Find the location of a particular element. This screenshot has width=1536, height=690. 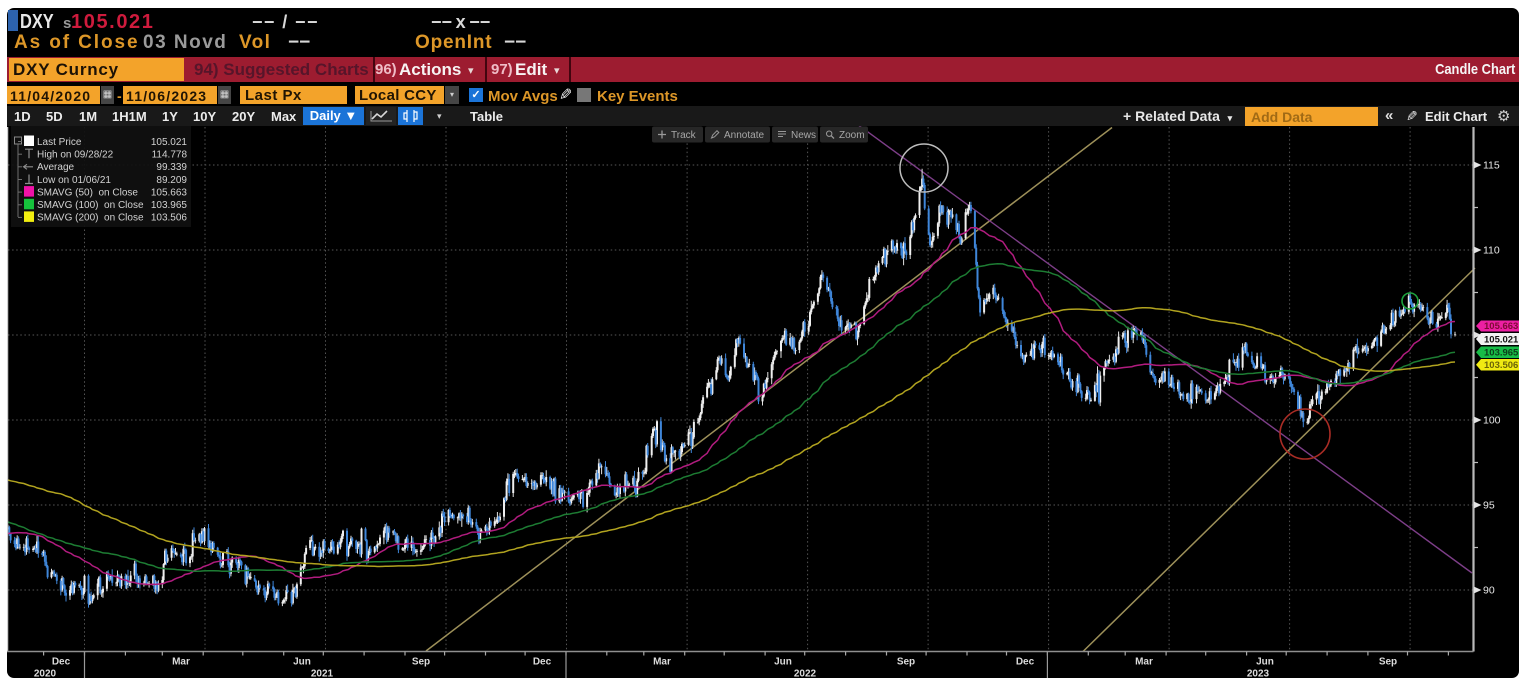

svg-text: 2023 is located at coordinates (1258, 674).